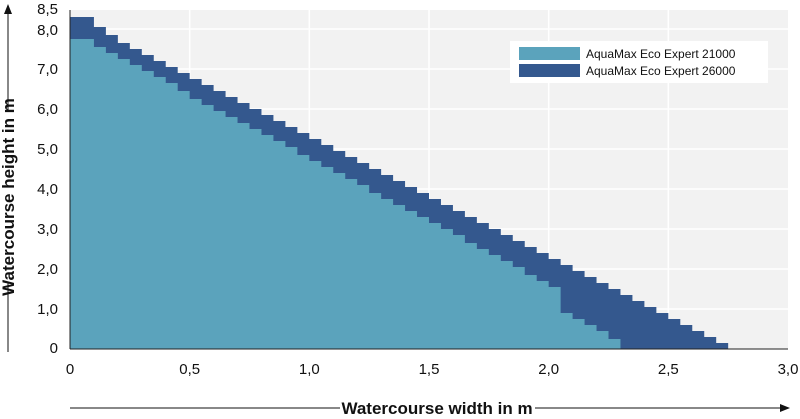 The width and height of the screenshot is (800, 419). I want to click on x-tick-label-6: 3,0, so click(788, 369).